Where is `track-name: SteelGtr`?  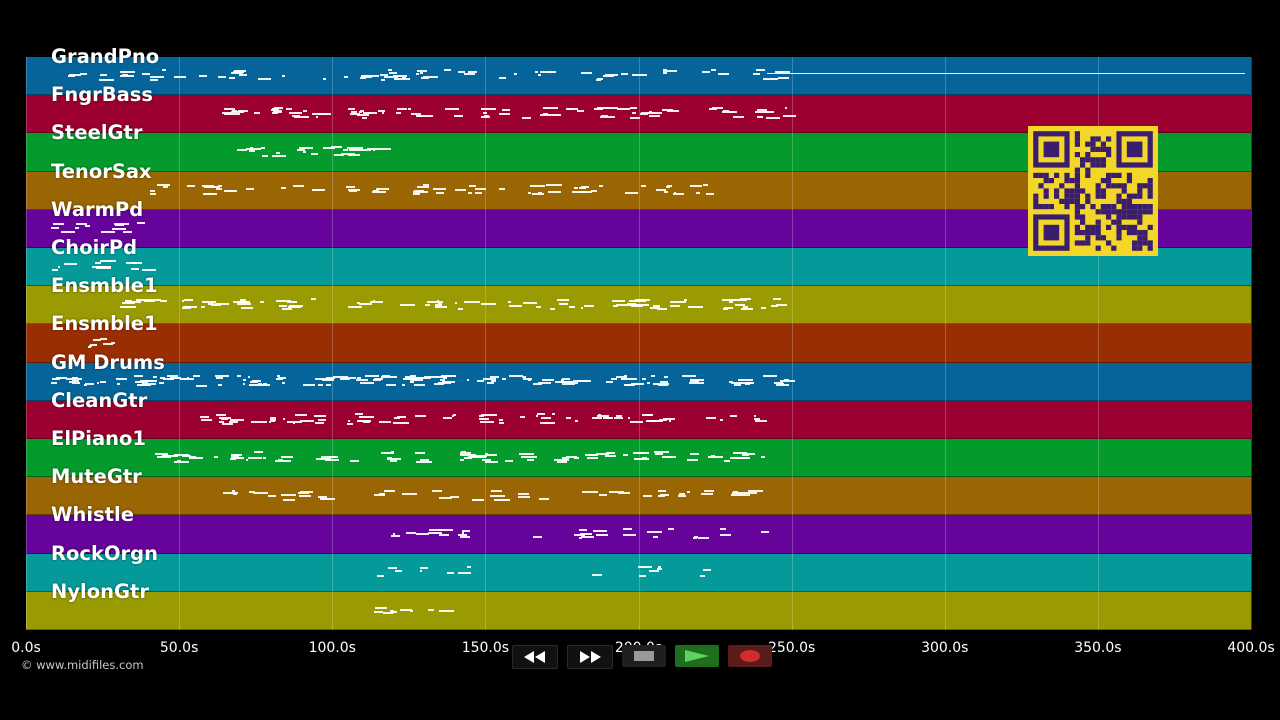 track-name: SteelGtr is located at coordinates (97, 133).